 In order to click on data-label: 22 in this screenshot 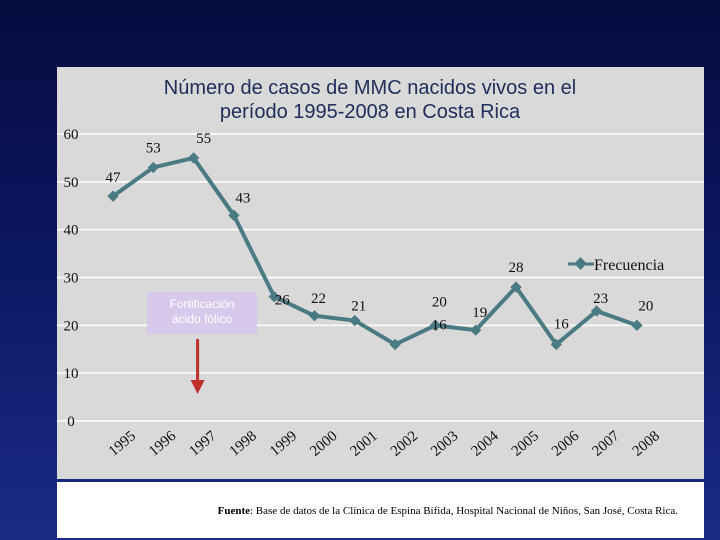, I will do `click(318, 299)`.